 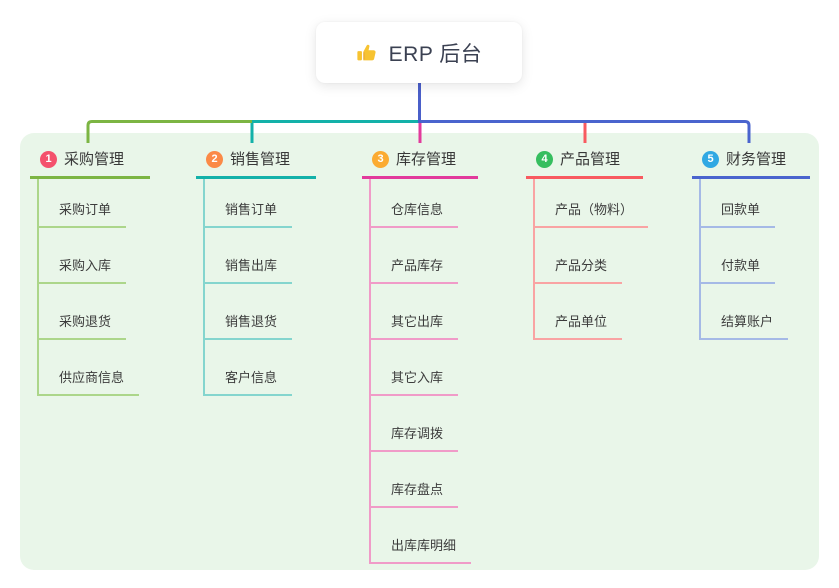 I want to click on mindmap-node: 付款单, so click(x=738, y=256).